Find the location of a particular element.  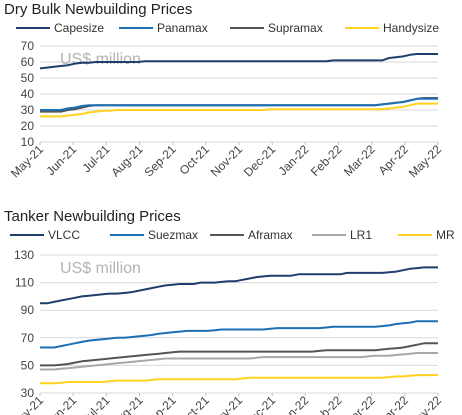

legend-label: Capesize is located at coordinates (79, 28).